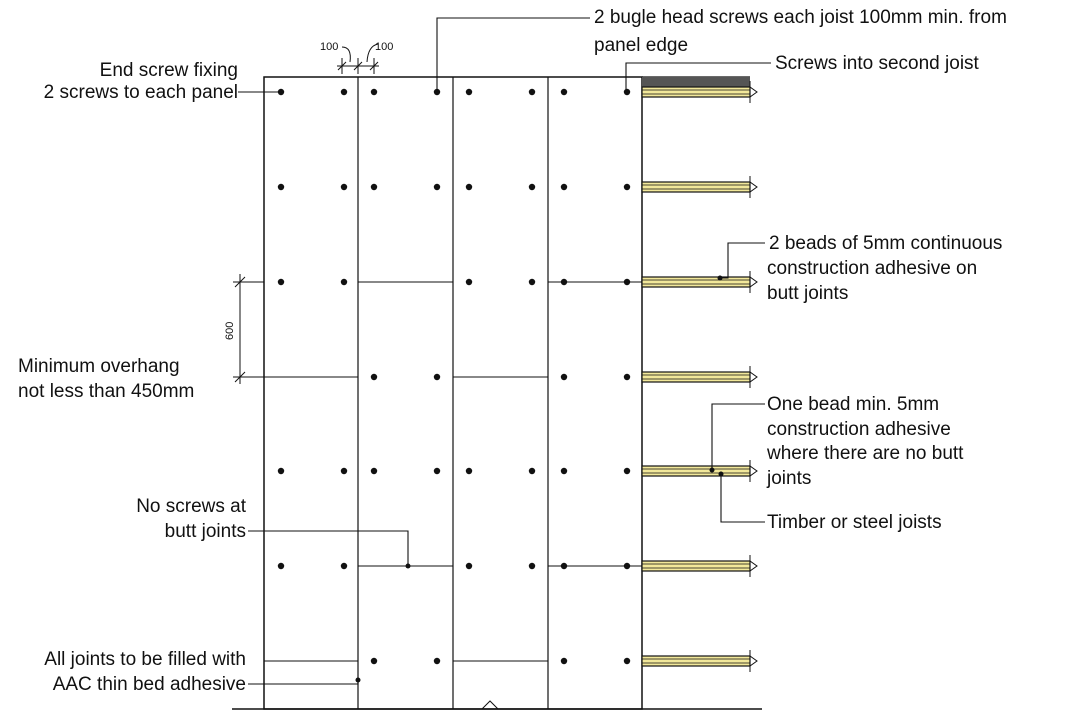  Describe the element at coordinates (106, 391) in the screenshot. I see `label-overhang: not less than 450mm` at that location.